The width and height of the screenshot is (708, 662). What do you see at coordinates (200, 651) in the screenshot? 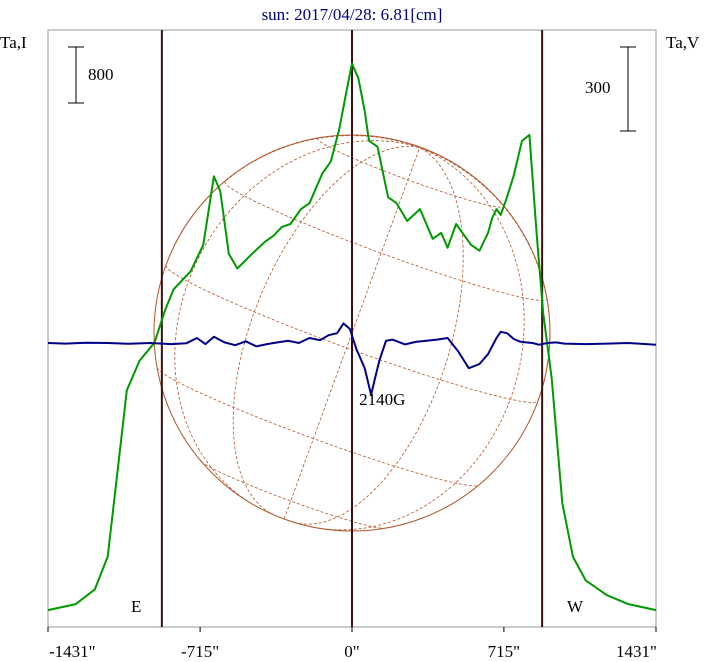
I see `x-tick-label: -715"` at bounding box center [200, 651].